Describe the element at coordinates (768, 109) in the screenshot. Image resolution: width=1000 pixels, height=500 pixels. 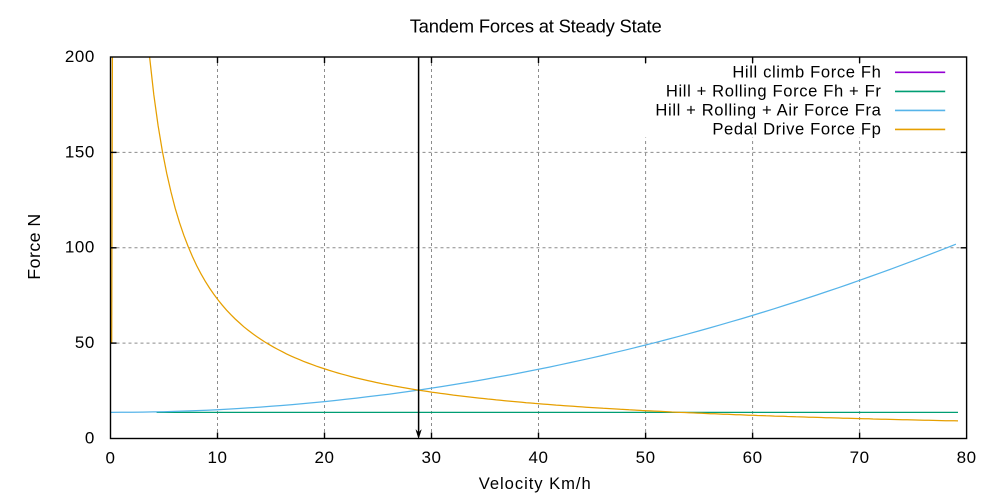
I see `svg-text: Hill + Rolling + Air Force Fra` at that location.